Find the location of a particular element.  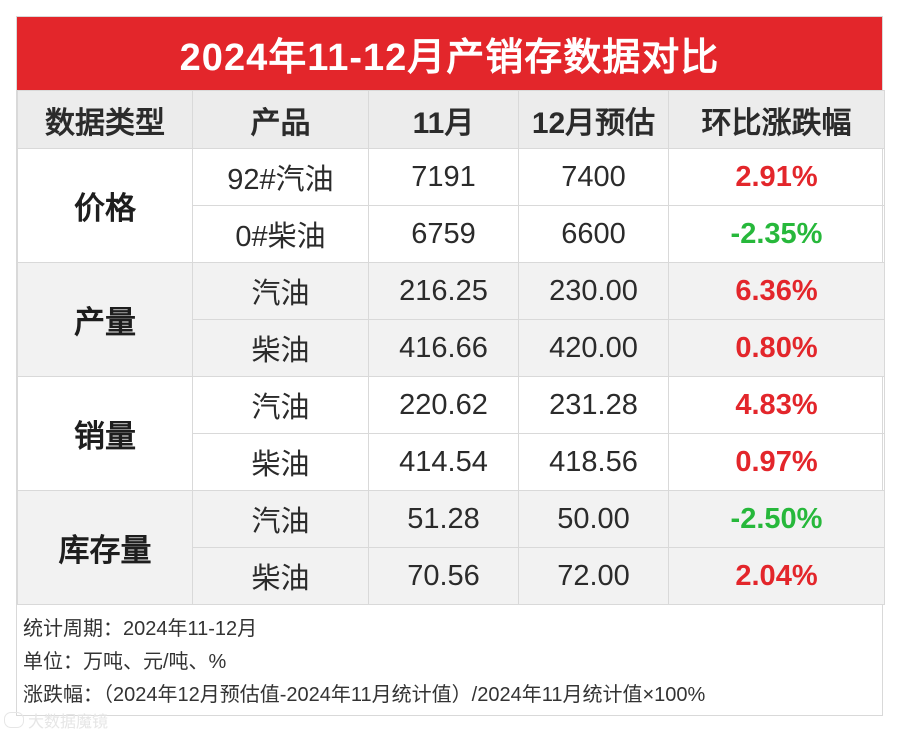

dec-value: 72.00 is located at coordinates (593, 576).